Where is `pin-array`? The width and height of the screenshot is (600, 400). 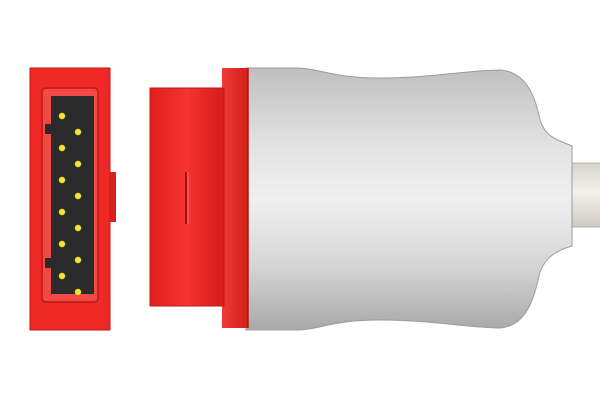 pin-array is located at coordinates (70, 204).